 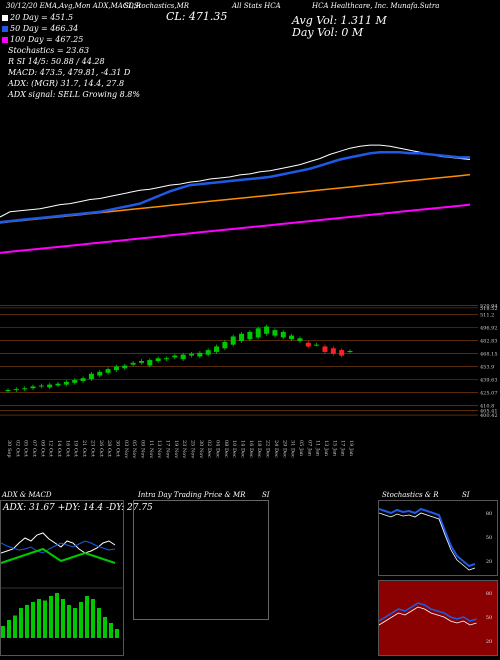 I want to click on adx-macd-chart, so click(x=62, y=585).